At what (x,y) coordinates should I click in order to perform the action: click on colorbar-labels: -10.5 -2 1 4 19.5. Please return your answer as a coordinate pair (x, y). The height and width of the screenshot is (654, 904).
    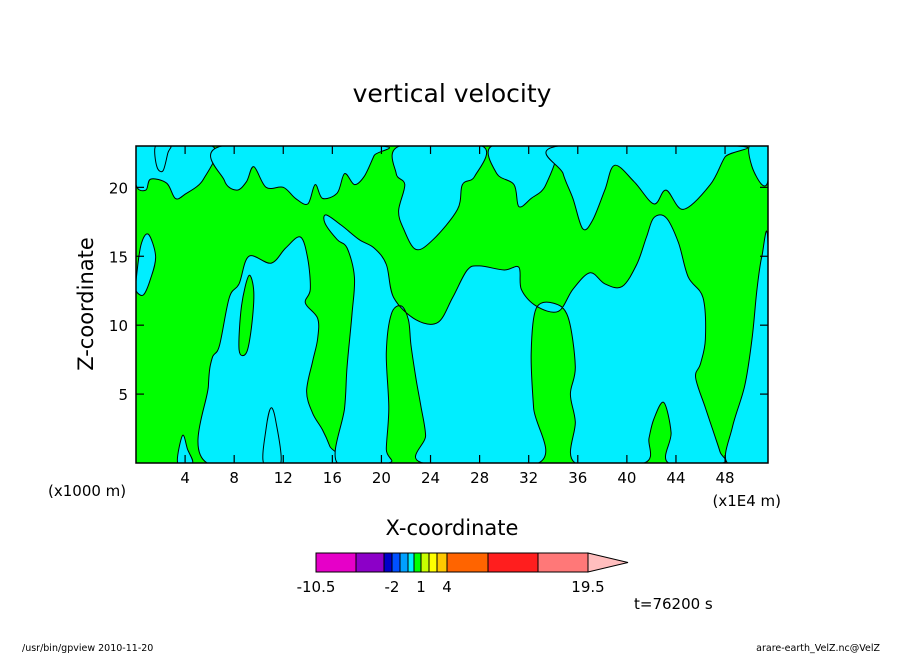
    Looking at the image, I should click on (451, 587).